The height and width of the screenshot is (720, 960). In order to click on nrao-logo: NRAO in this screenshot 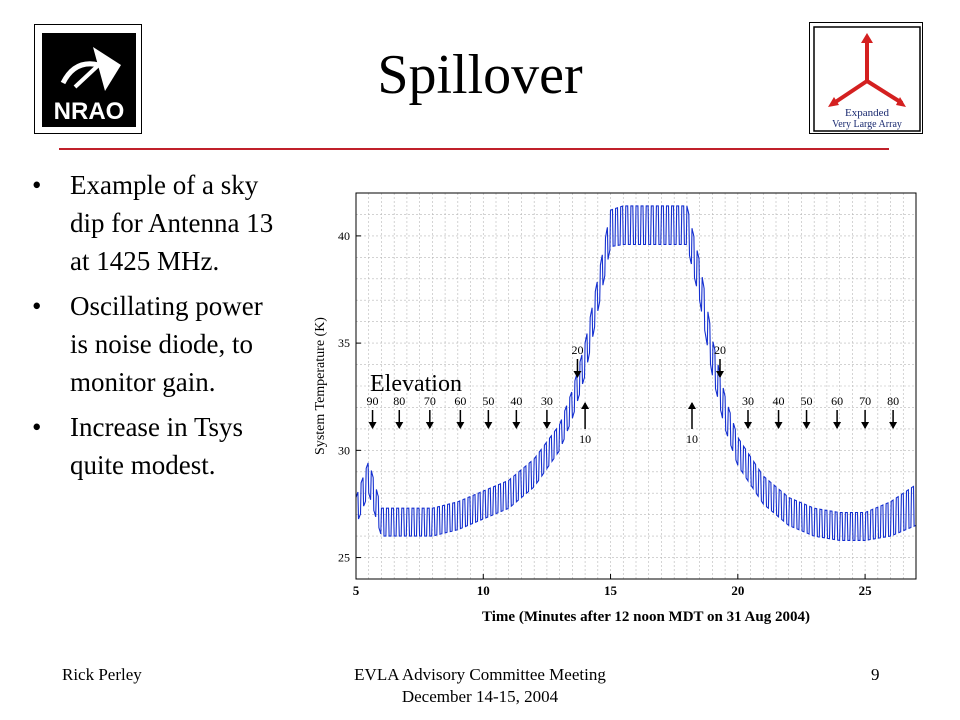, I will do `click(88, 79)`.